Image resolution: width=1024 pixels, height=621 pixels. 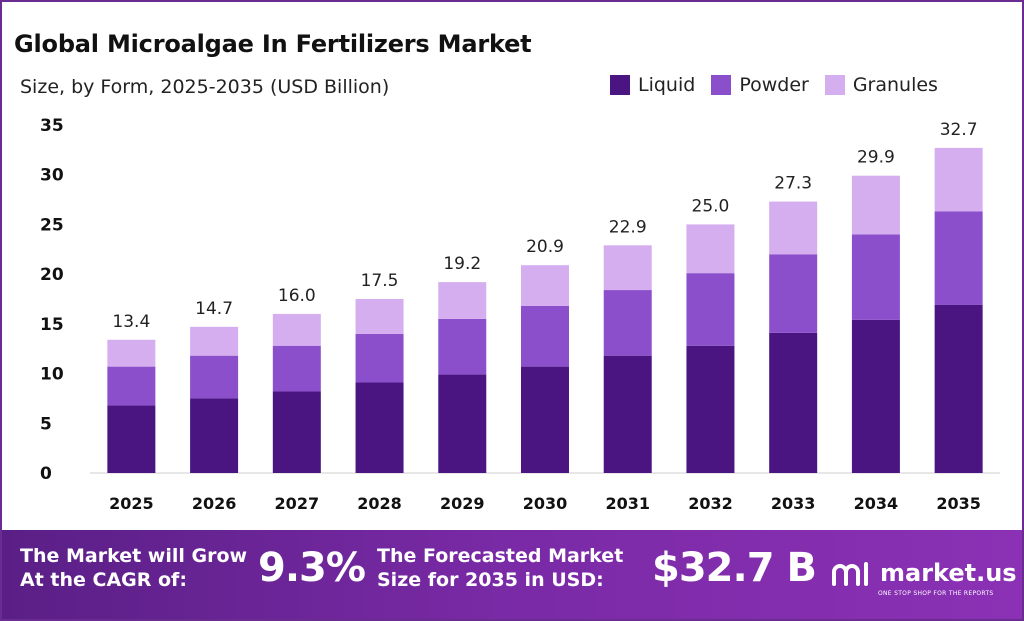 What do you see at coordinates (958, 503) in the screenshot?
I see `x-tick-label: 2035` at bounding box center [958, 503].